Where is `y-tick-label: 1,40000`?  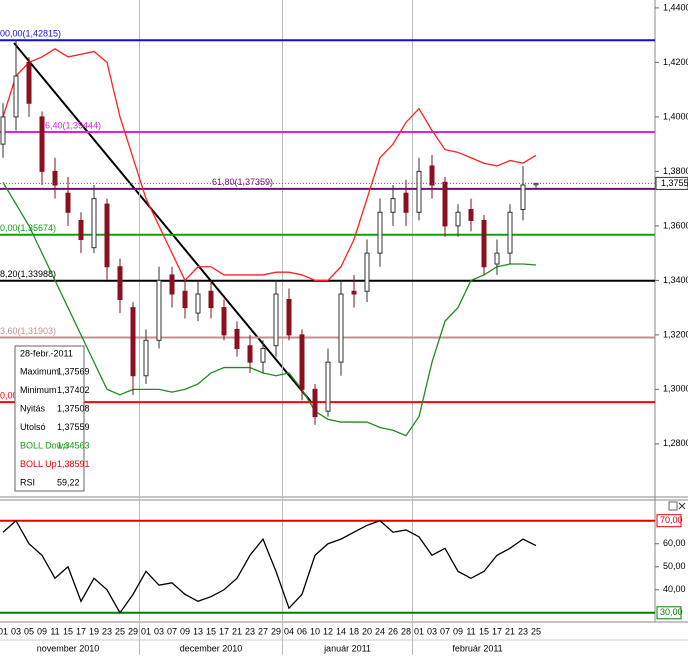 y-tick-label: 1,40000 is located at coordinates (675, 116).